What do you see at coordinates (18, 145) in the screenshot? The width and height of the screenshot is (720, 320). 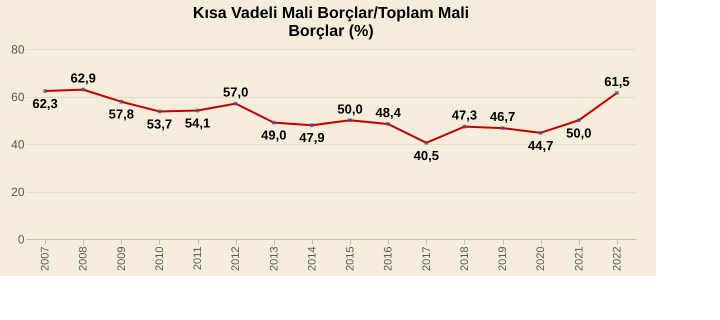 I see `y-tick-label: 40` at bounding box center [18, 145].